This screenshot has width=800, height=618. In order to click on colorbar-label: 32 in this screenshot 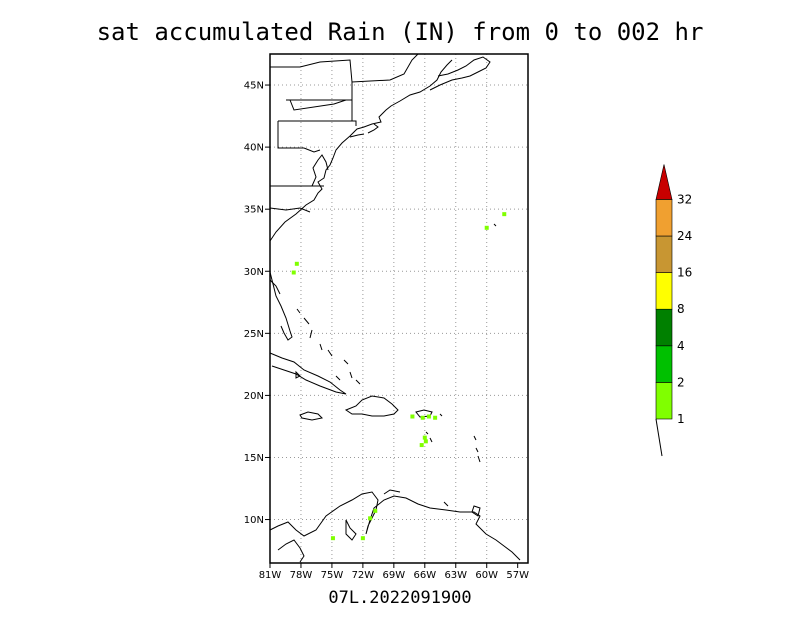, I will do `click(684, 199)`.